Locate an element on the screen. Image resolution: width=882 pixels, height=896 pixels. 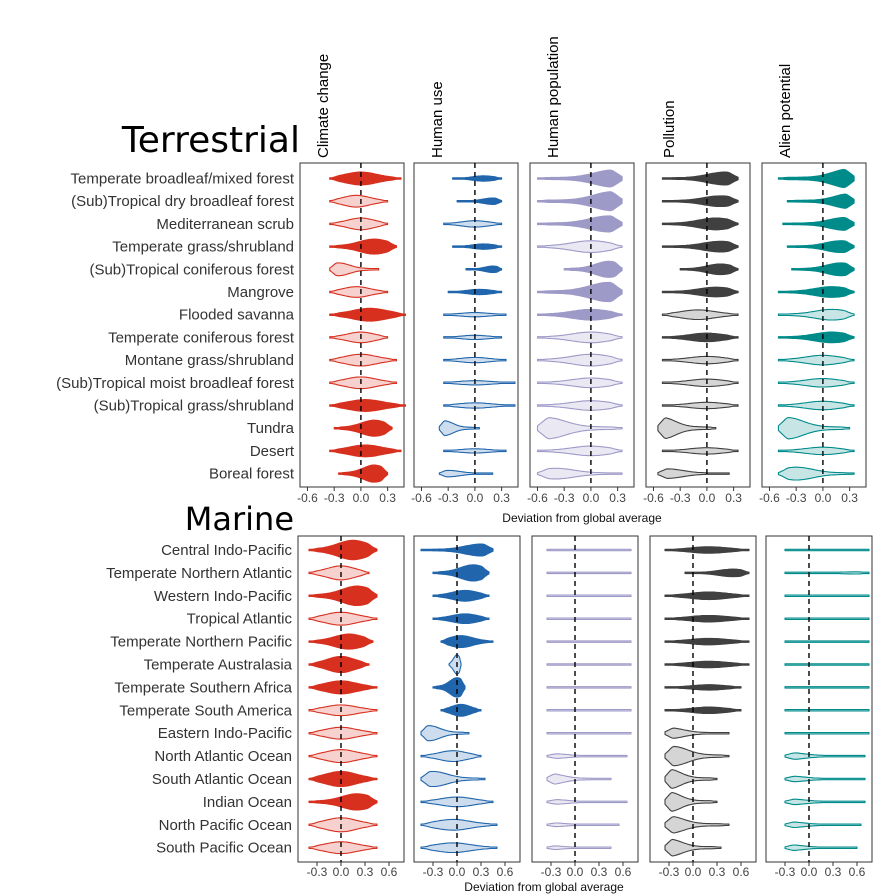
row-label: Eastern Indo-Pacific is located at coordinates (225, 733).